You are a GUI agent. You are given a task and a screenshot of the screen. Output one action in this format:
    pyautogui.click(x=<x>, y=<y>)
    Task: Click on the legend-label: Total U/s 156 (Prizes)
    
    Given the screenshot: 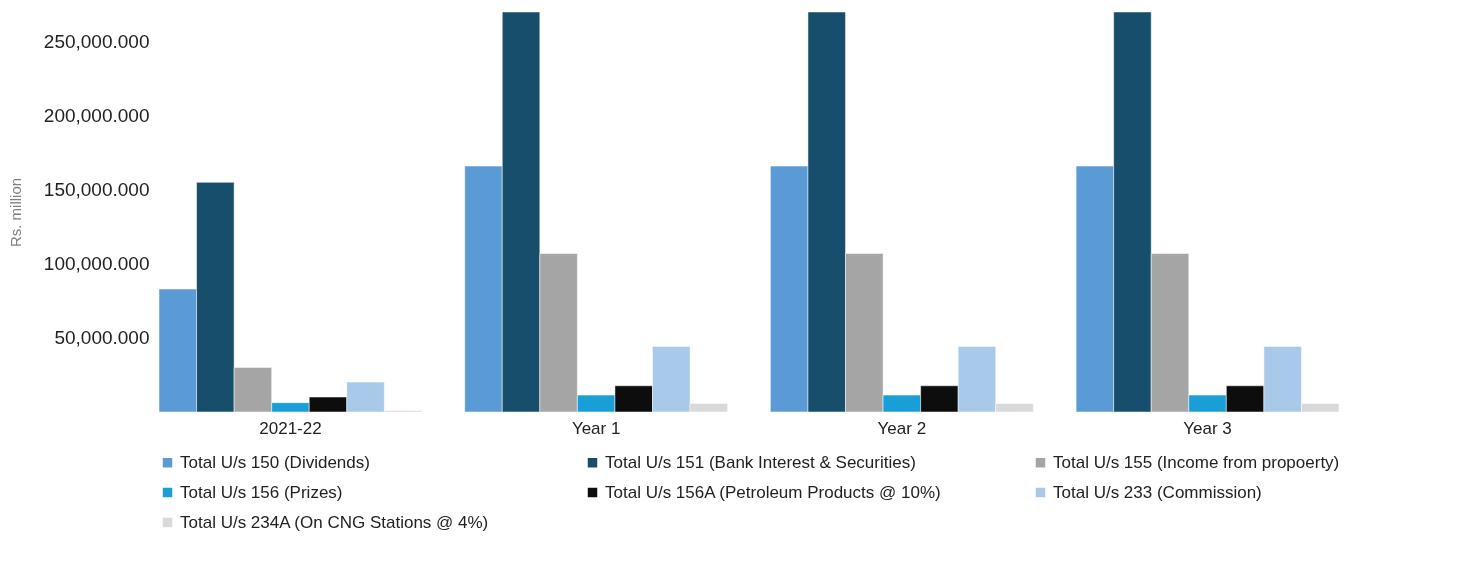 What is the action you would take?
    pyautogui.click(x=261, y=492)
    